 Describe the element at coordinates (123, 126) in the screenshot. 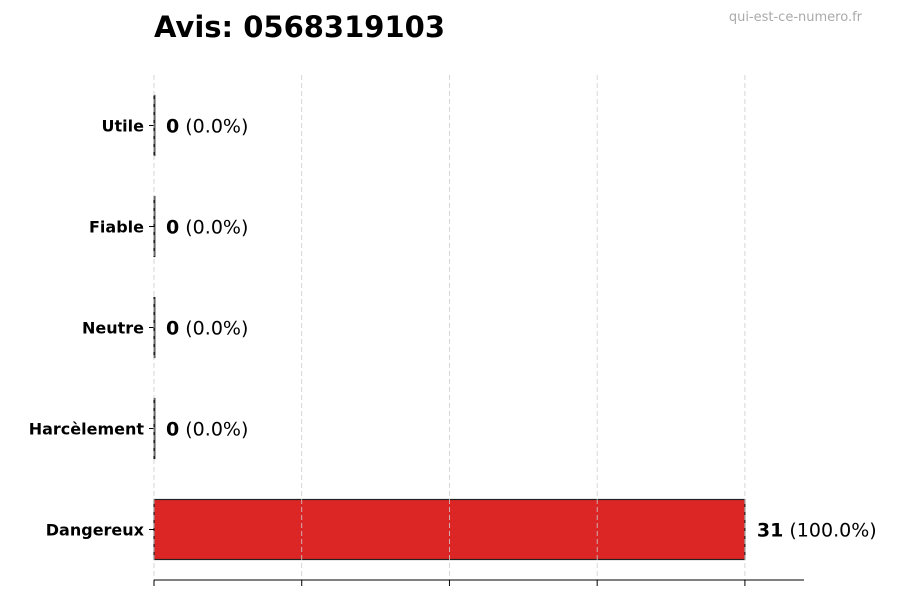

I see `y-tick-label: Utile` at that location.